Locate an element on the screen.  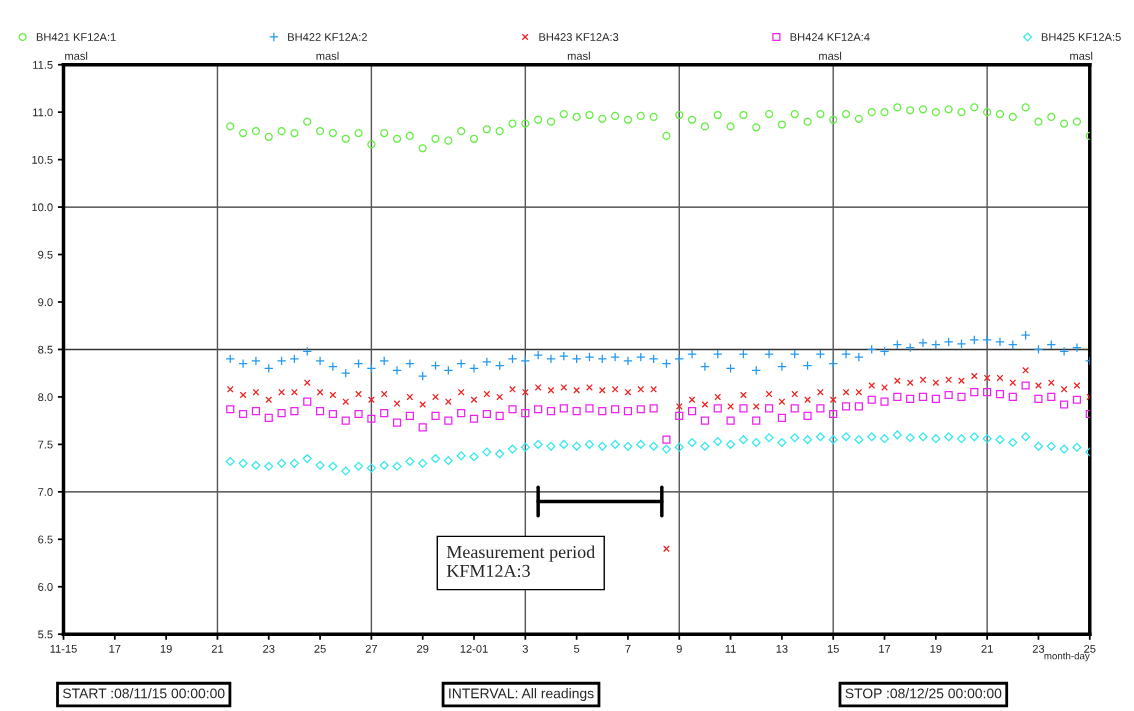
y-tick-label: 10.5 is located at coordinates (42, 159).